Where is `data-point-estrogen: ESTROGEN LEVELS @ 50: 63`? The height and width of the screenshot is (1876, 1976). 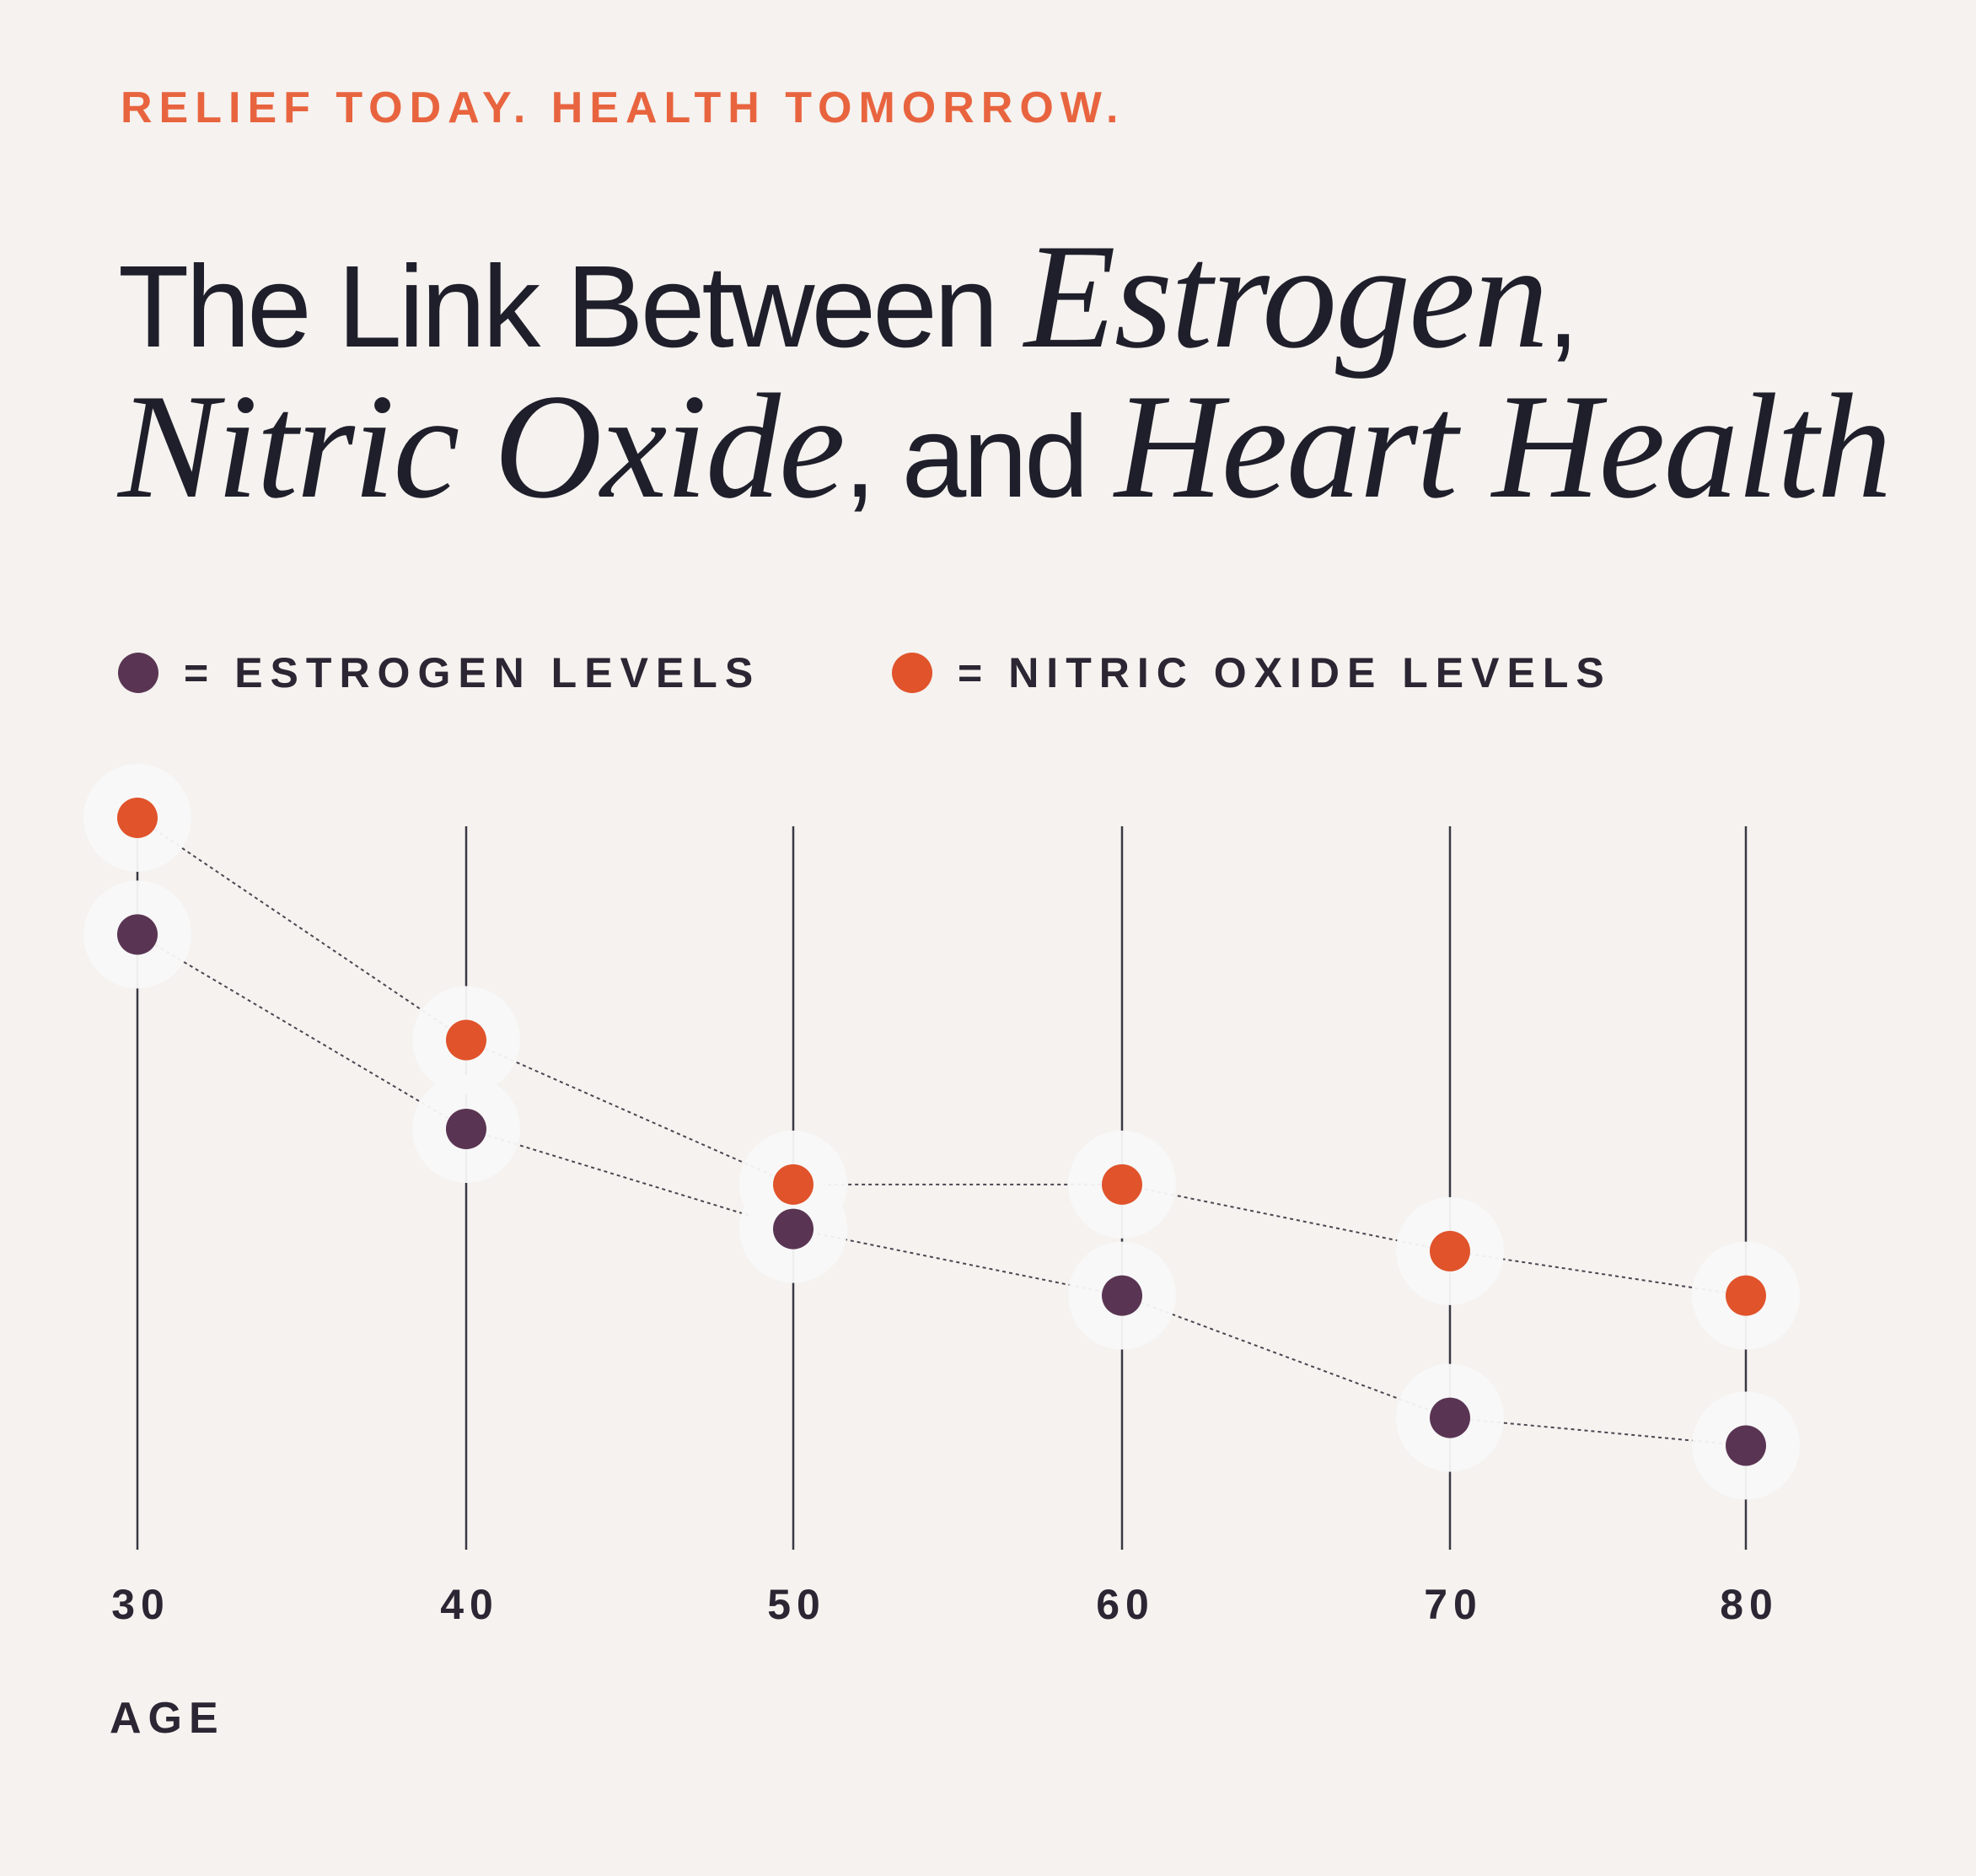
data-point-estrogen: ESTROGEN LEVELS @ 50: 63 is located at coordinates (793, 1229).